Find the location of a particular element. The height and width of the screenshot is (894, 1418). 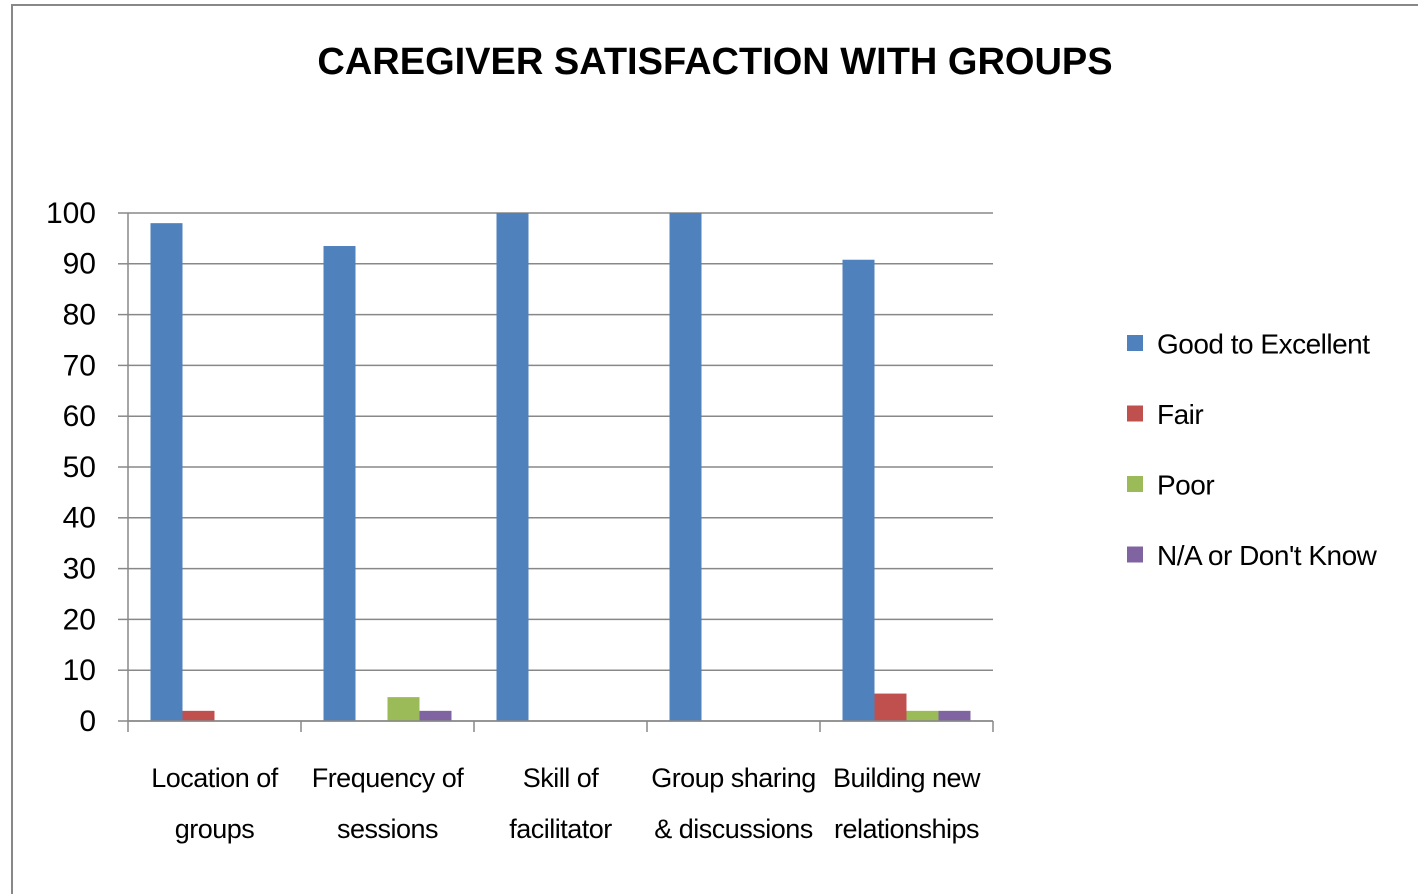

x-tick-label: Frequency of sessions is located at coordinates (387, 803).